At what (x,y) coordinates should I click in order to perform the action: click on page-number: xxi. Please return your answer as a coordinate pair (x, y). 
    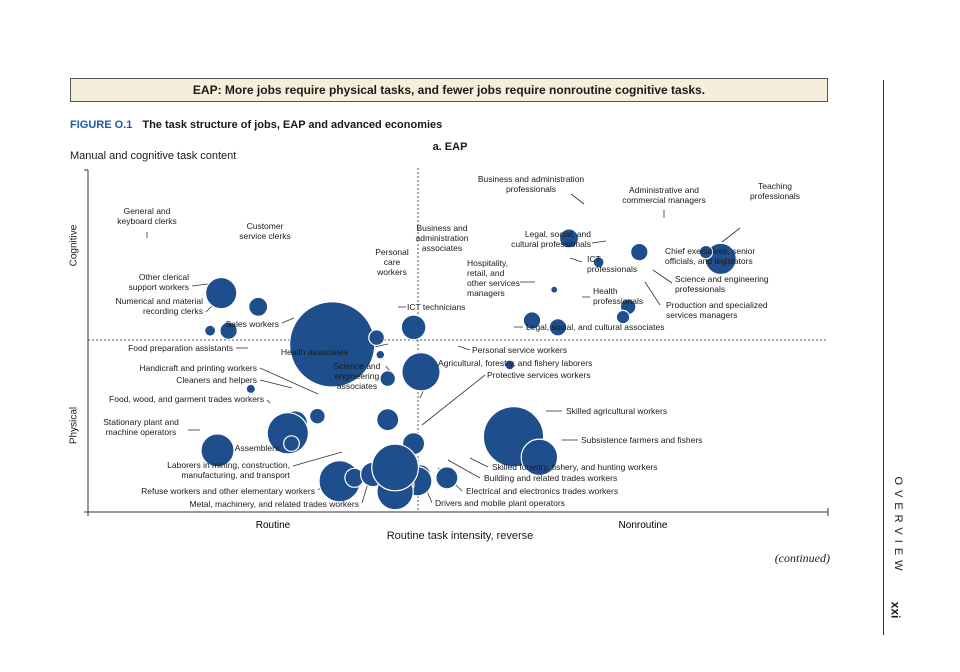
    Looking at the image, I should click on (895, 610).